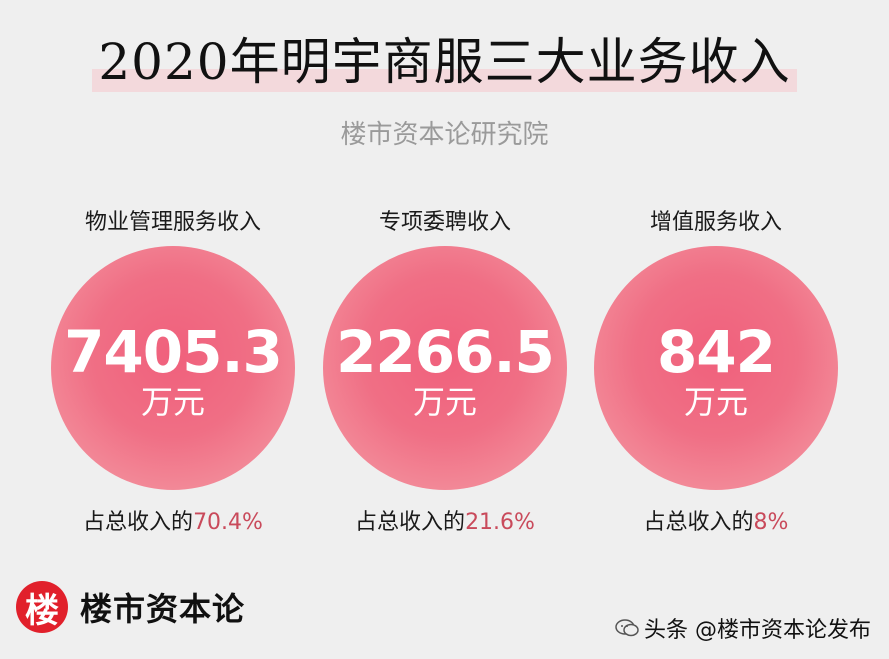  Describe the element at coordinates (715, 222) in the screenshot. I see `metric-label: 增值服务收入` at that location.